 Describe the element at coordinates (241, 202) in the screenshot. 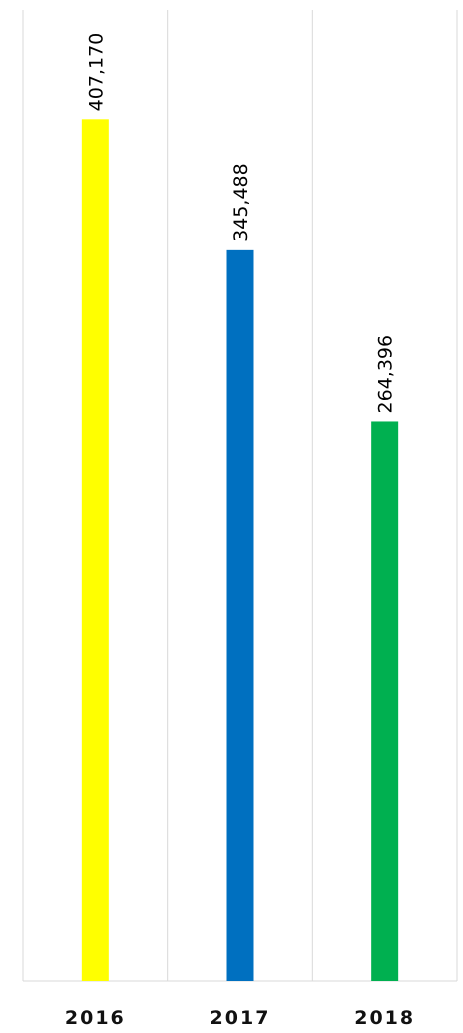

I see `data-label-2017: 345,488` at that location.